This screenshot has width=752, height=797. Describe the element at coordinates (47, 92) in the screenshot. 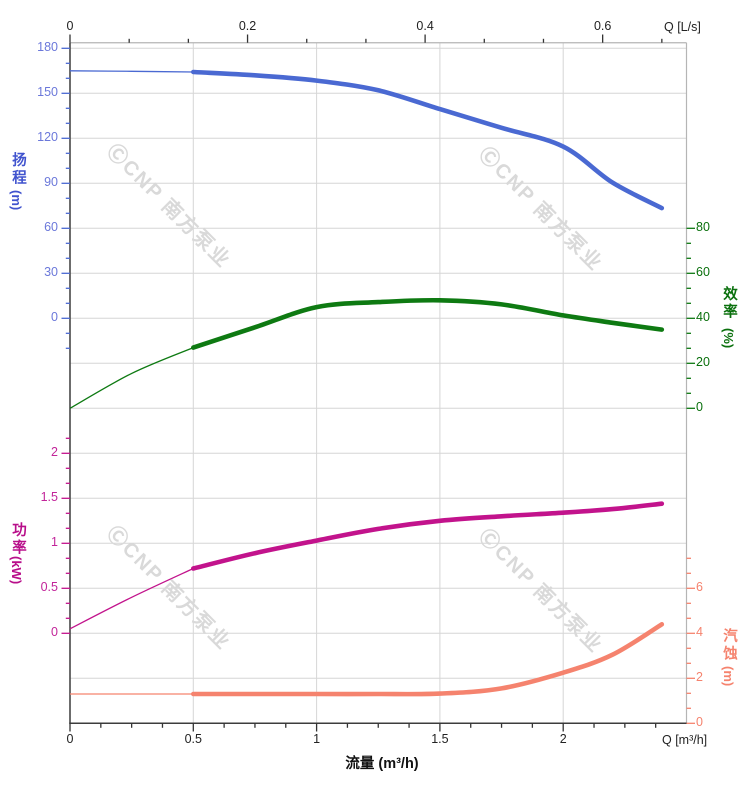

I see `head-axis-tick-label: 150` at that location.